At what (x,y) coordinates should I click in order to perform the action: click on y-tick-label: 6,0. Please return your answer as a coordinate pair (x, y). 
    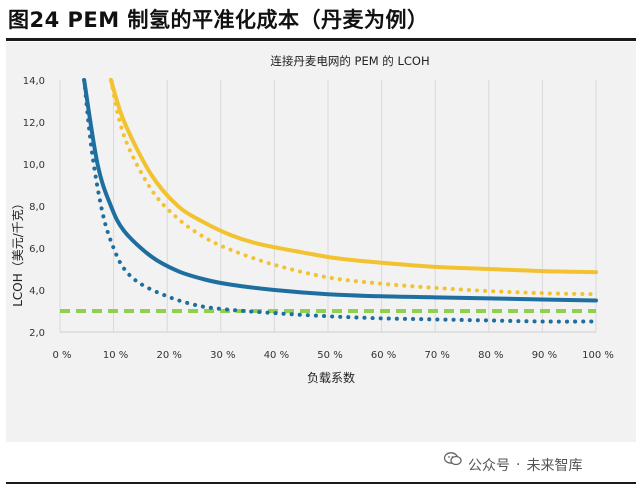
    Looking at the image, I should click on (37, 249).